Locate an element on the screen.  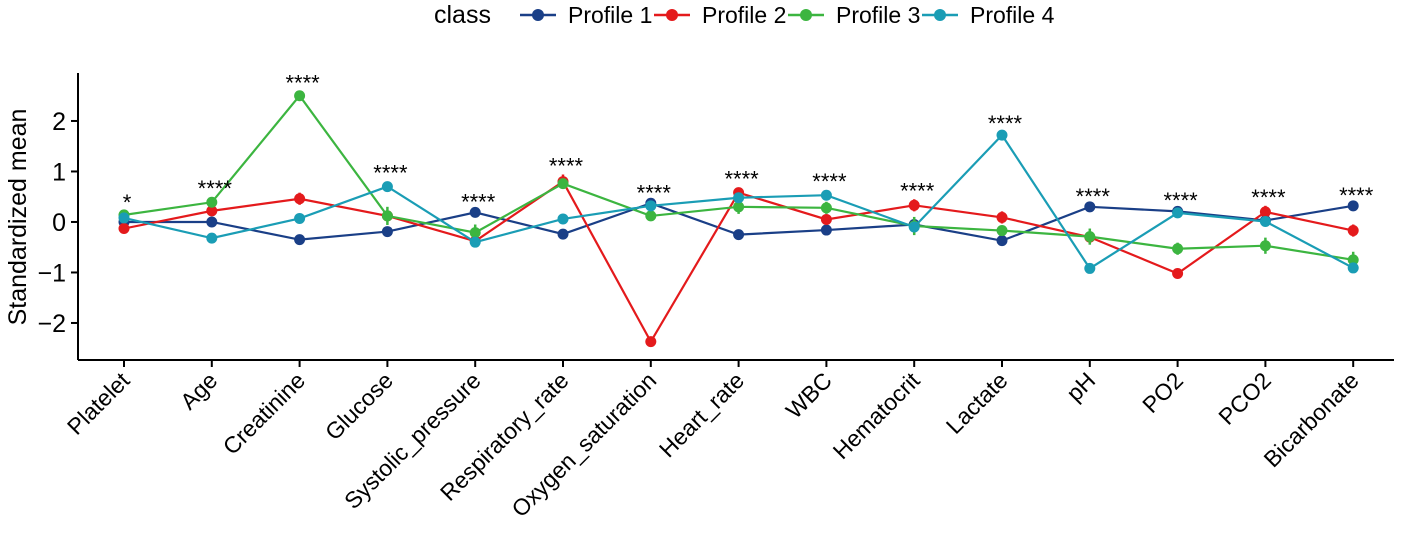
x-tick-label: Oxygen_saturation is located at coordinates (583, 444).